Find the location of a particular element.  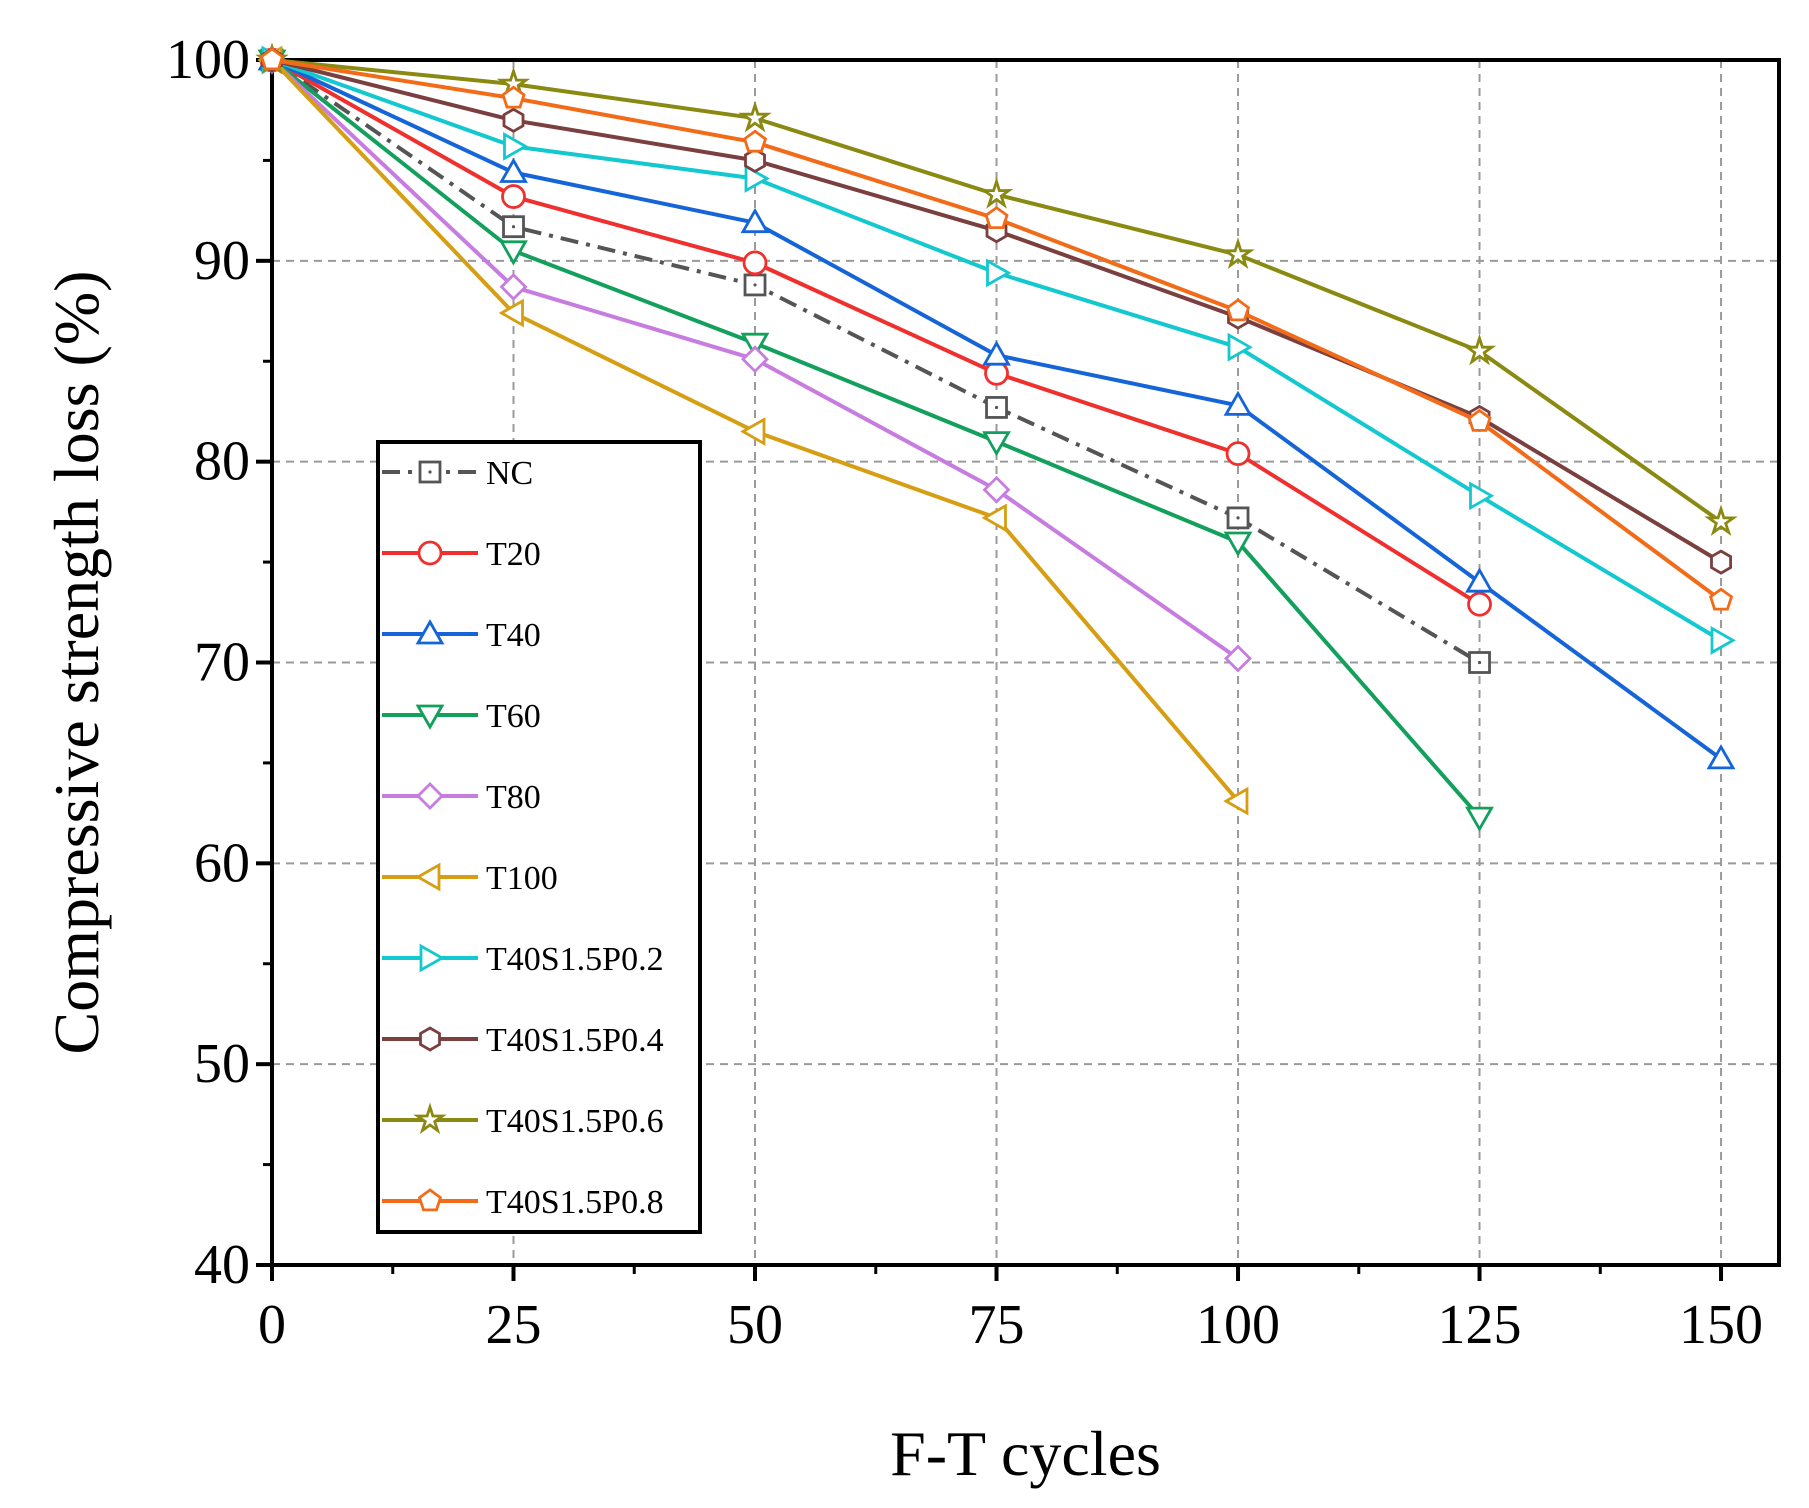

legend-marker-t100 is located at coordinates (428, 877).